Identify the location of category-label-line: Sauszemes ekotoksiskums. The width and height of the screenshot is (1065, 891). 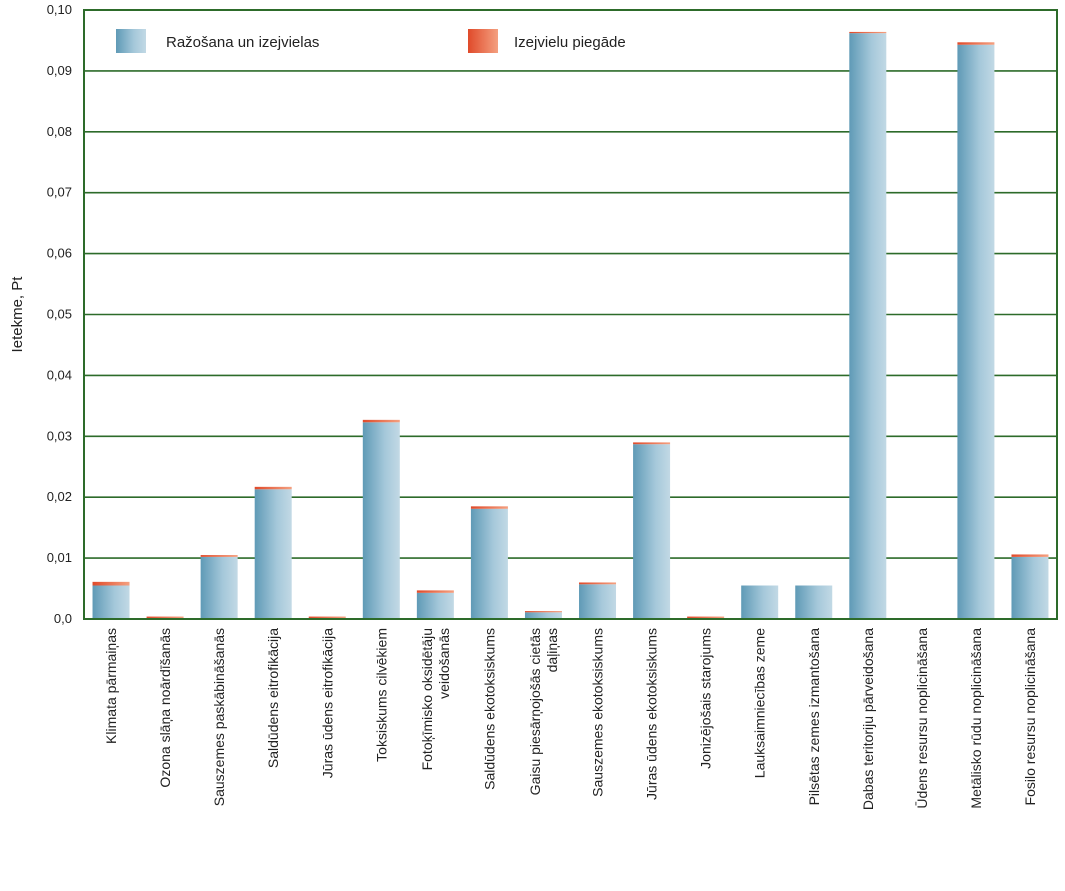
(598, 712).